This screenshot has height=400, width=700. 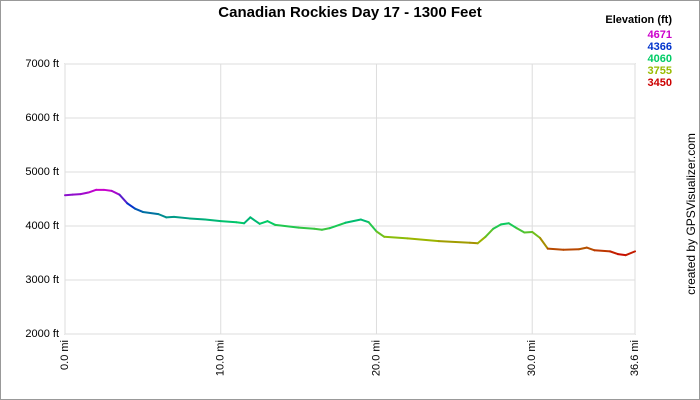 What do you see at coordinates (42, 226) in the screenshot?
I see `y-tick-label: 4000 ft` at bounding box center [42, 226].